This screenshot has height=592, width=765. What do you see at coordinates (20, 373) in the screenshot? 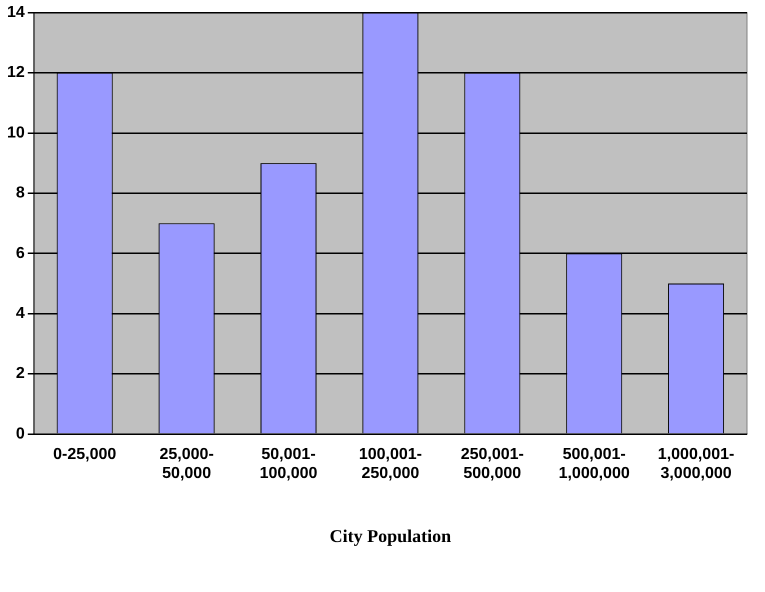
I see `y-tick-label: 2` at bounding box center [20, 373].